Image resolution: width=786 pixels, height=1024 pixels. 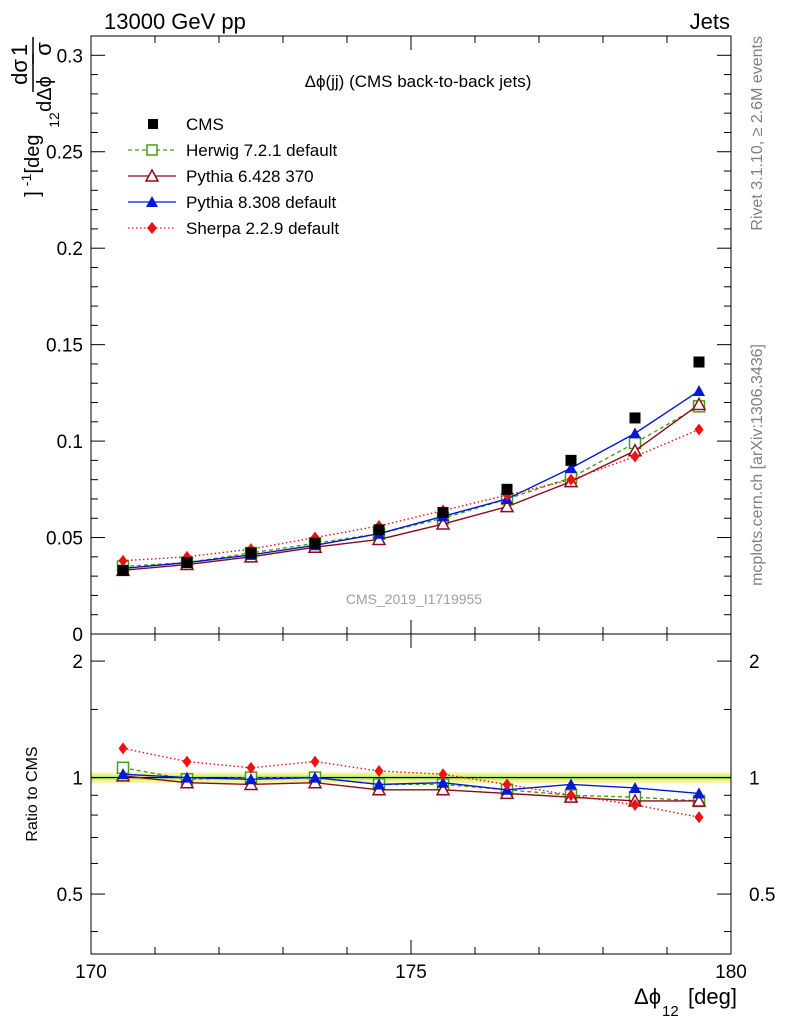 I want to click on ratio-xtick-label: 175, so click(x=411, y=972).